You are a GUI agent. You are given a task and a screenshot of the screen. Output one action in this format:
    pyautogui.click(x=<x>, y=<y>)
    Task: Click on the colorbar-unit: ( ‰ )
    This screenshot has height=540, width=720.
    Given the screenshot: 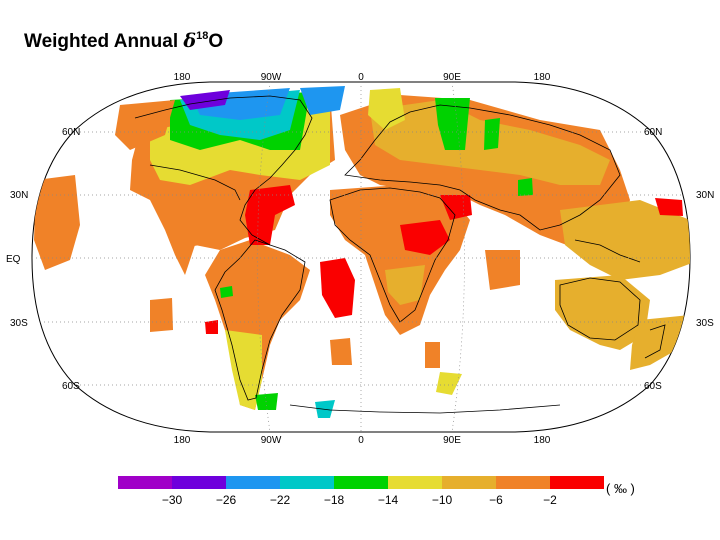 What is the action you would take?
    pyautogui.click(x=620, y=488)
    